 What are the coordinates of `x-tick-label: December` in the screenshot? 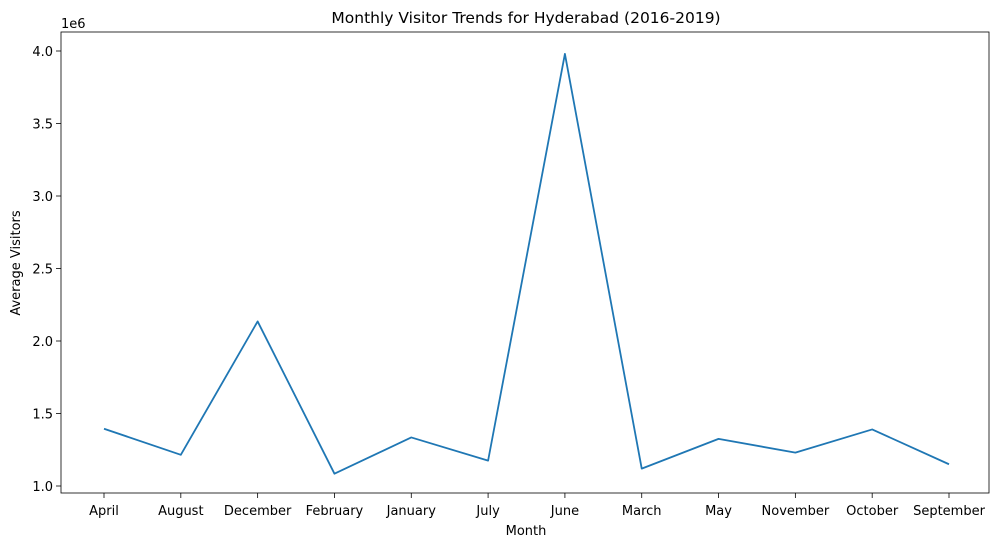 It's located at (258, 511).